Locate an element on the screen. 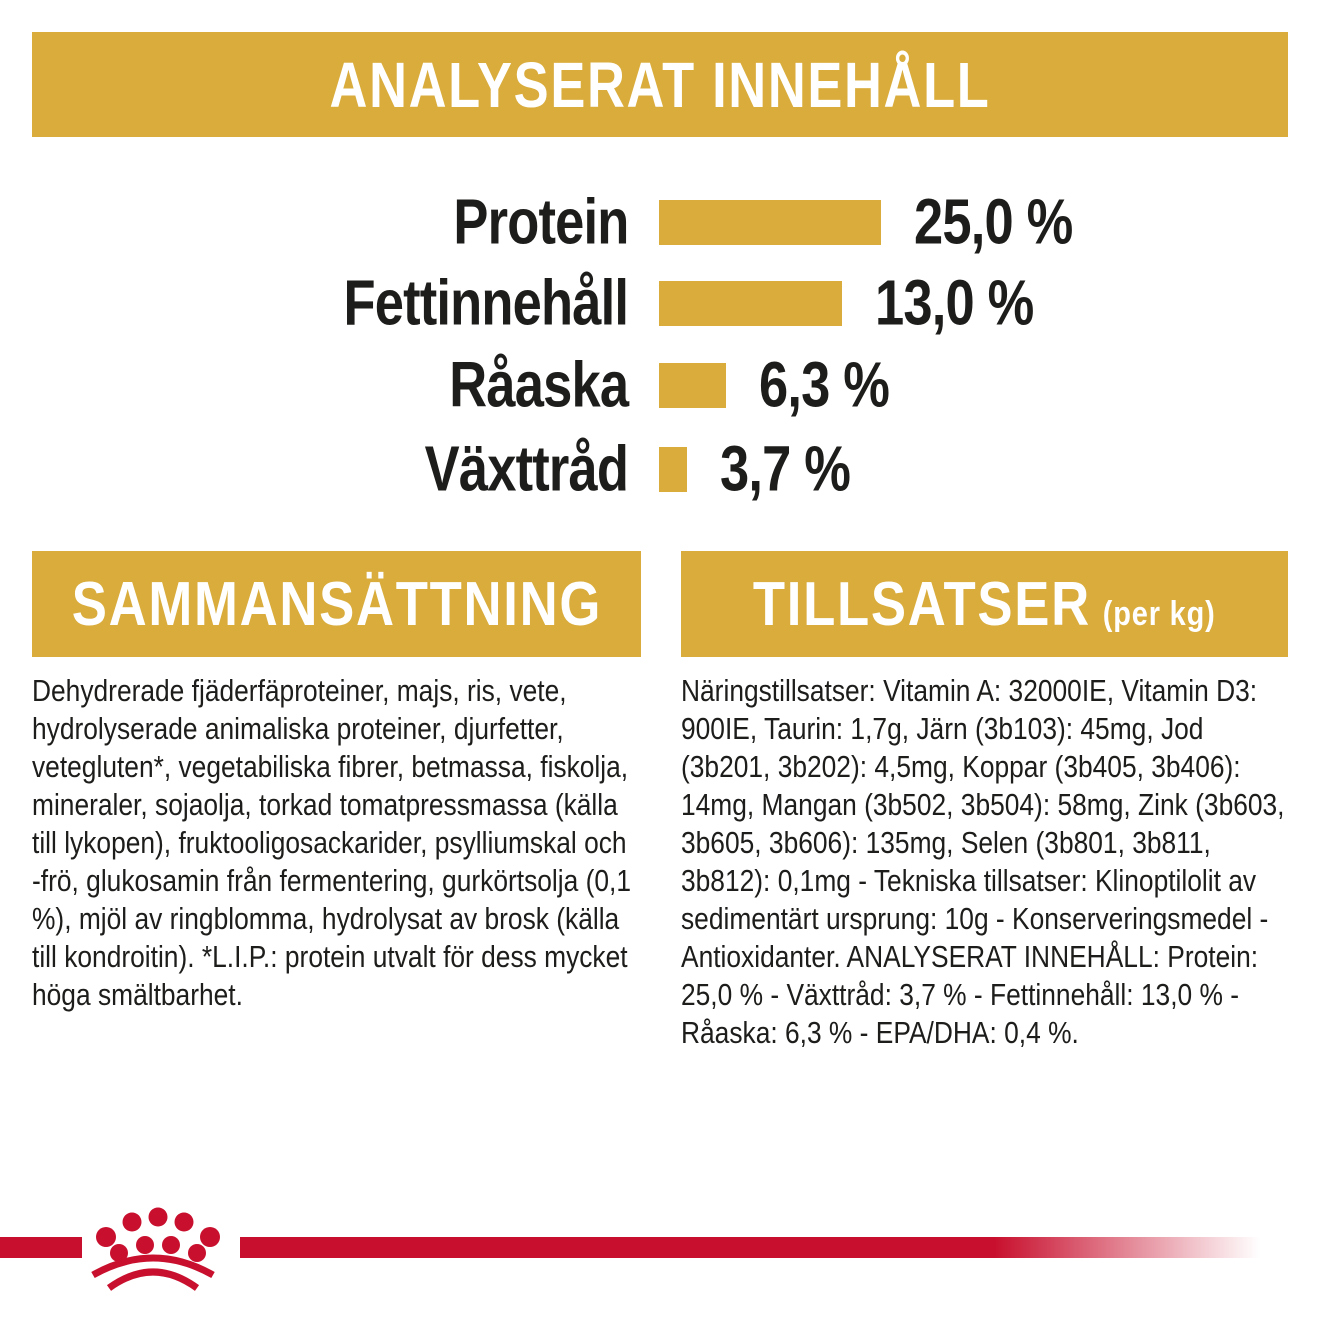  chart-category-label: Råaska is located at coordinates (539, 384).